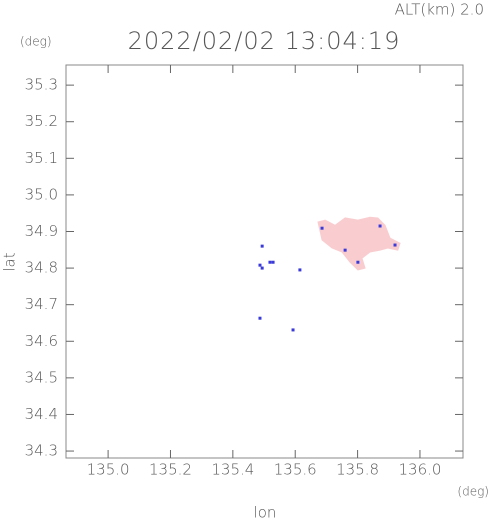 Image resolution: width=491 pixels, height=521 pixels. What do you see at coordinates (265, 512) in the screenshot?
I see `x-axis-label: lon` at bounding box center [265, 512].